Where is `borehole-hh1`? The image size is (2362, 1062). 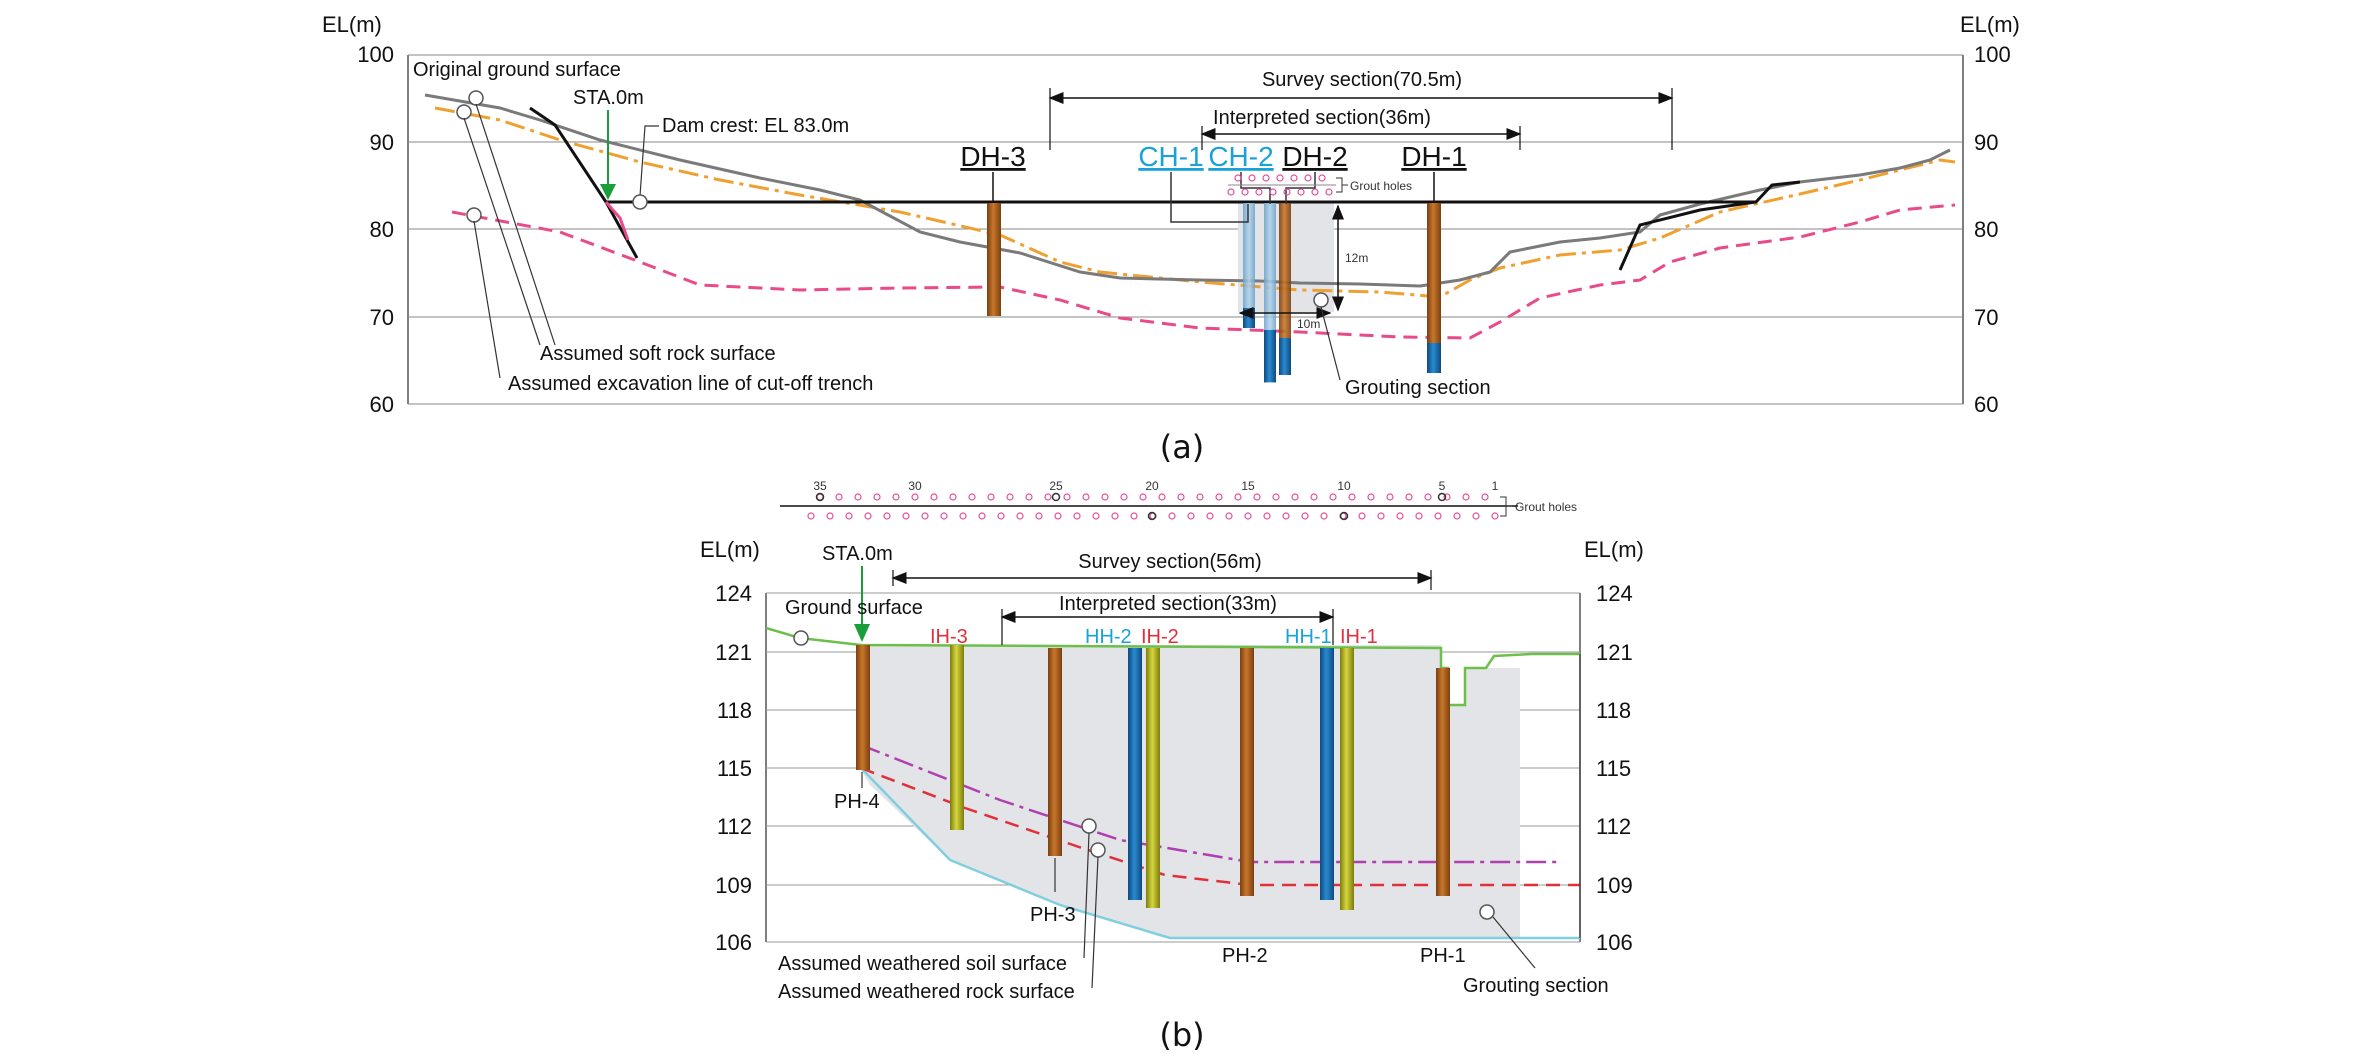 borehole-hh1 is located at coordinates (1327, 774).